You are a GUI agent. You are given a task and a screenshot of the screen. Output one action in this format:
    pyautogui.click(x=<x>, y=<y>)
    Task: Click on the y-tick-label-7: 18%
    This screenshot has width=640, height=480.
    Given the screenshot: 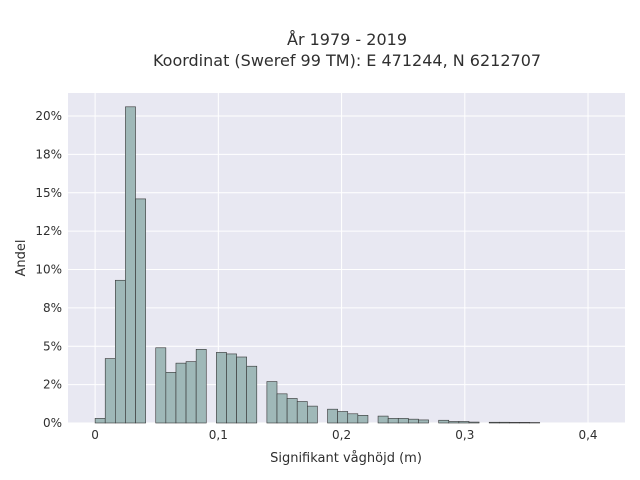 What is the action you would take?
    pyautogui.click(x=48, y=154)
    